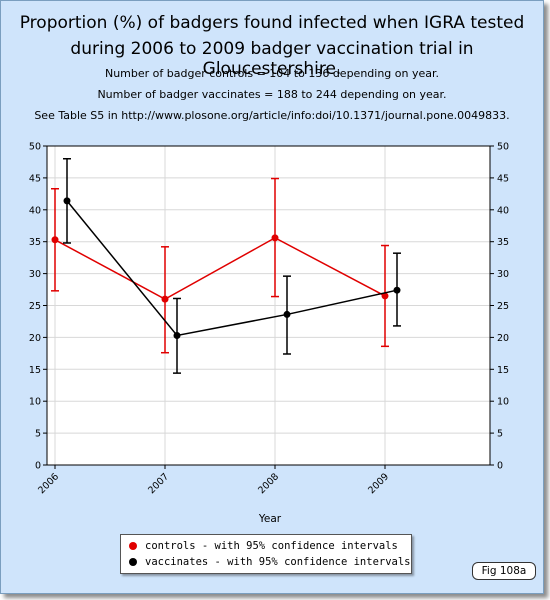 The image size is (550, 600). What do you see at coordinates (268, 483) in the screenshot?
I see `x-tick-label: 2008` at bounding box center [268, 483].